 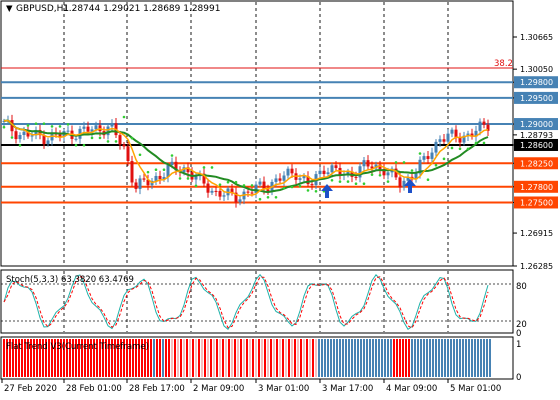 I want to click on flat-trend-histogram, so click(x=247, y=358).